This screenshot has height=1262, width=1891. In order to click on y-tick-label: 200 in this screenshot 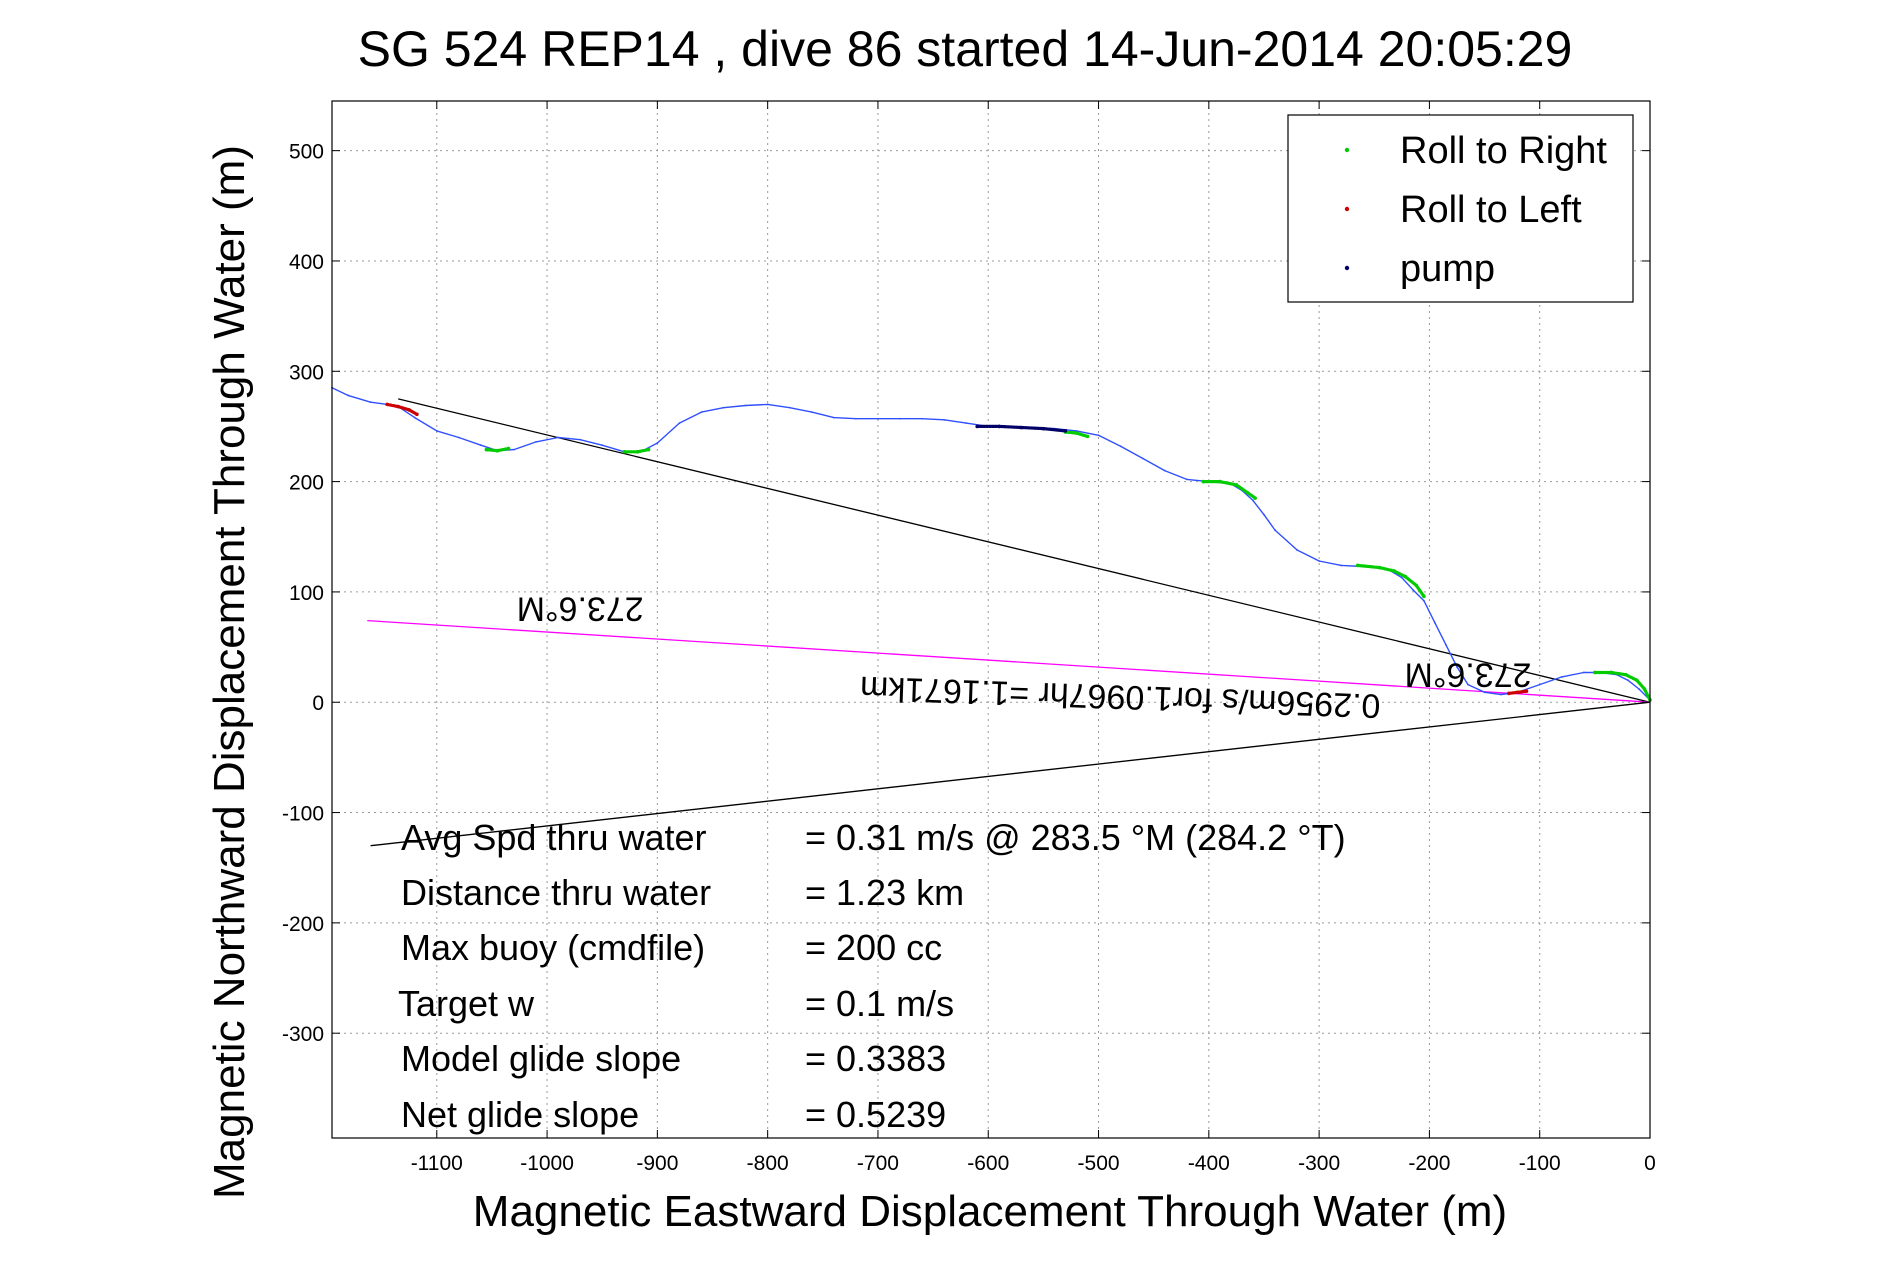, I will do `click(306, 483)`.